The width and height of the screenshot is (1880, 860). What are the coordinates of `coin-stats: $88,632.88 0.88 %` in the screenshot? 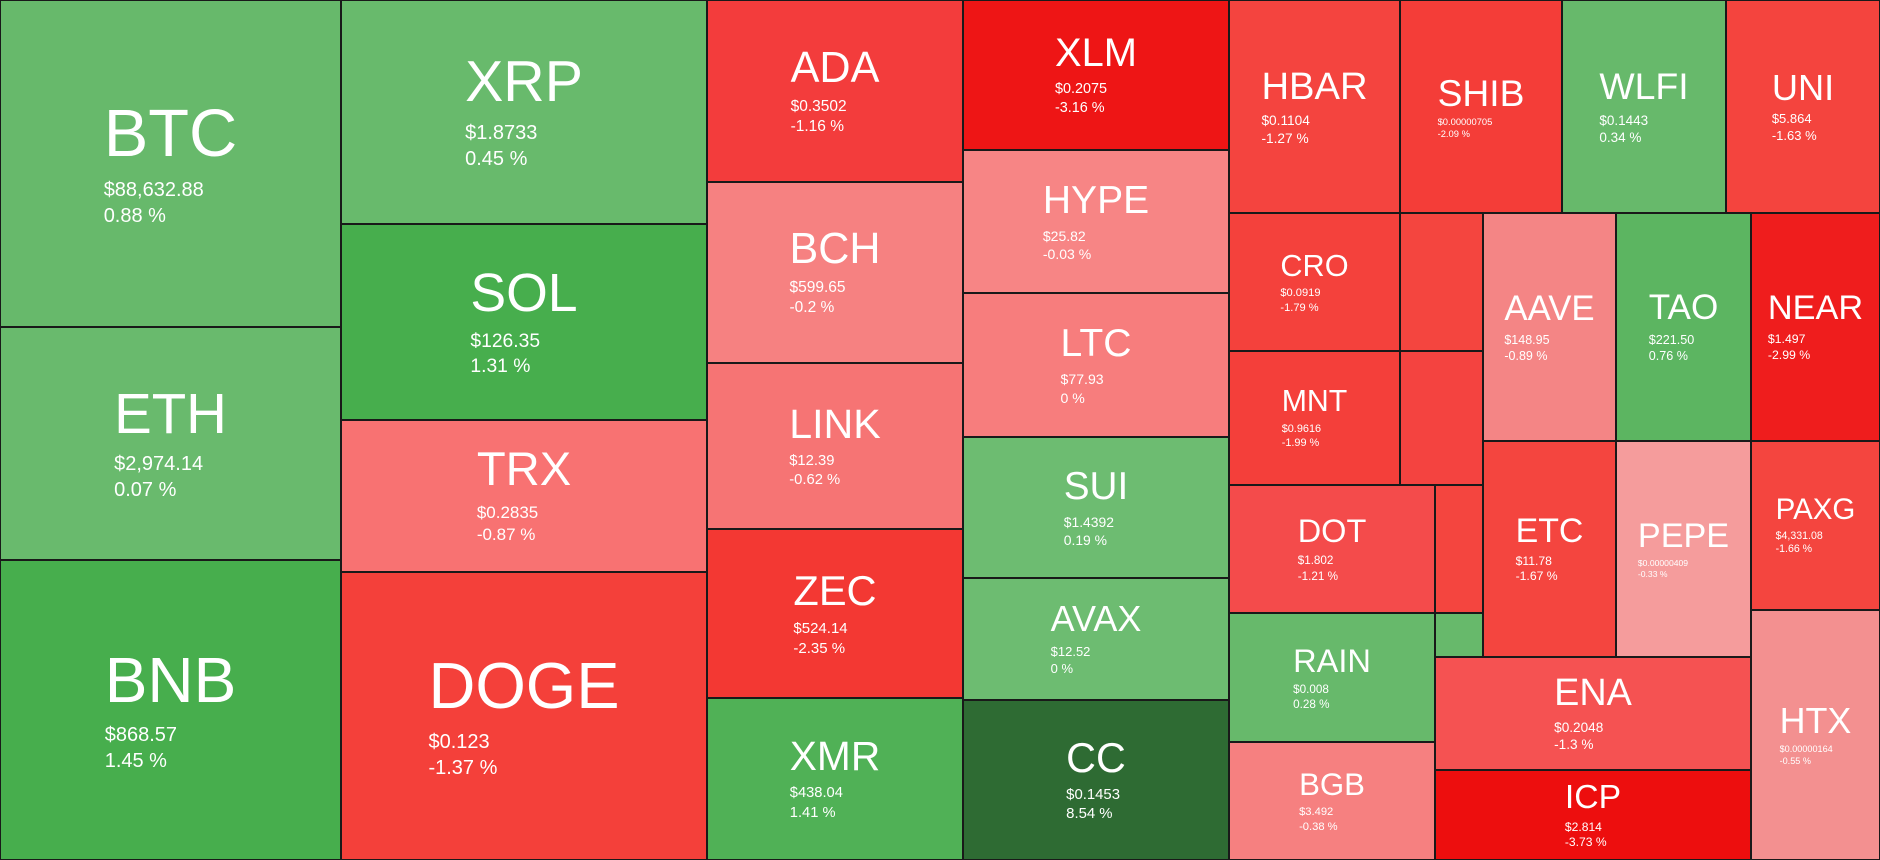 It's located at (171, 203).